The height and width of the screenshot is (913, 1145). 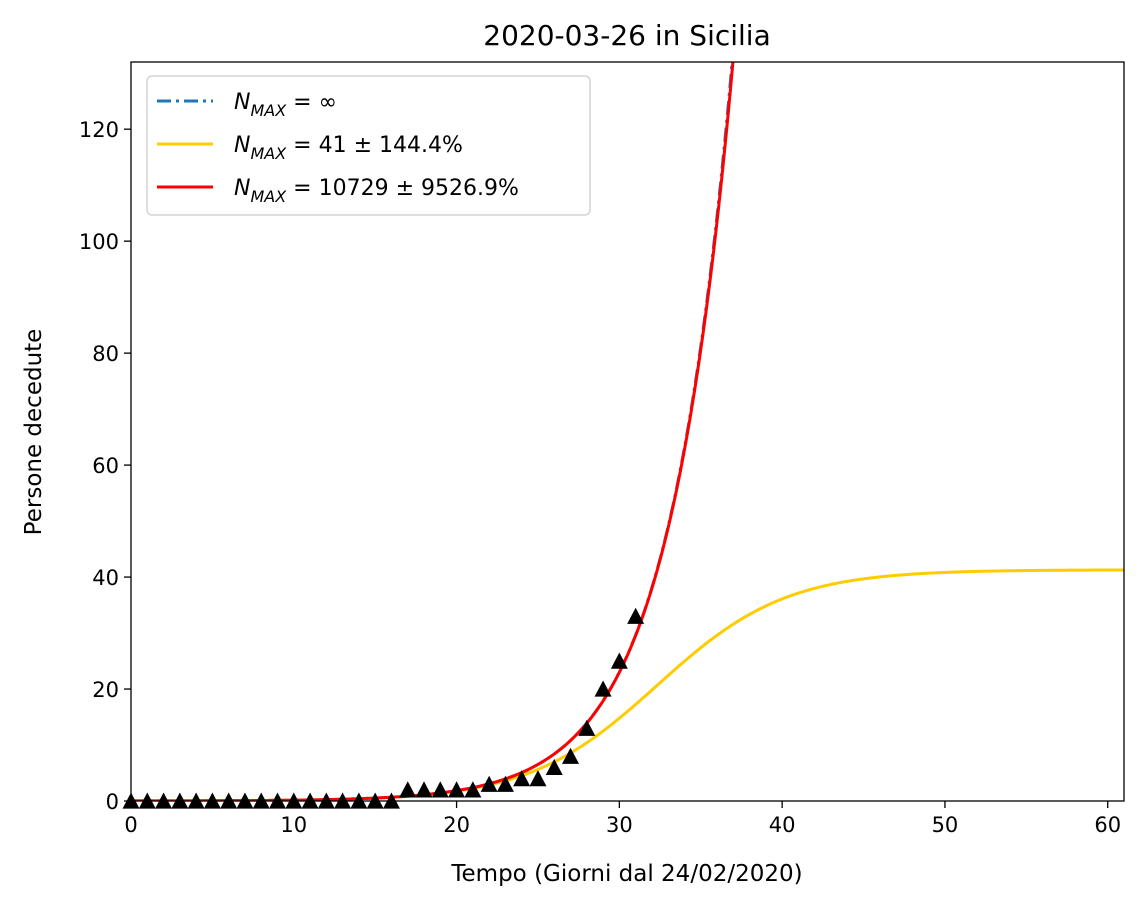 I want to click on y-tick-label: 20, so click(x=105, y=690).